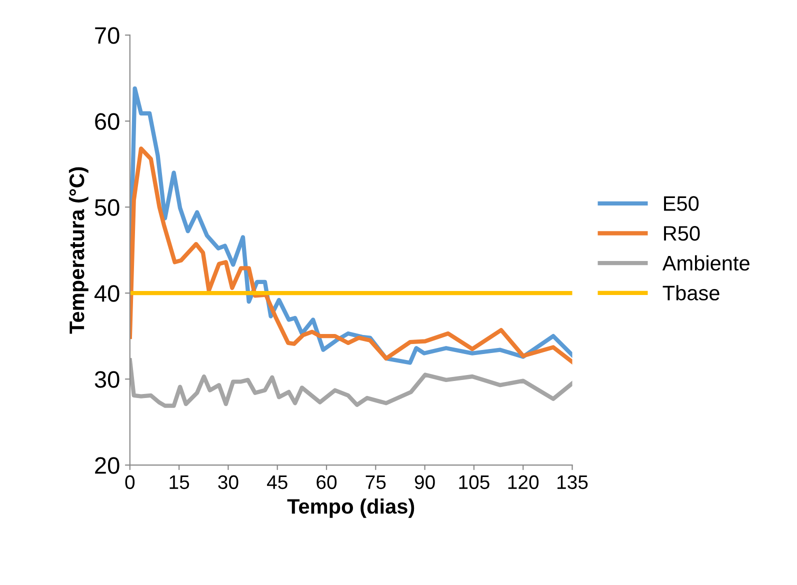  Describe the element at coordinates (326, 482) in the screenshot. I see `x-tick-label: 60` at that location.